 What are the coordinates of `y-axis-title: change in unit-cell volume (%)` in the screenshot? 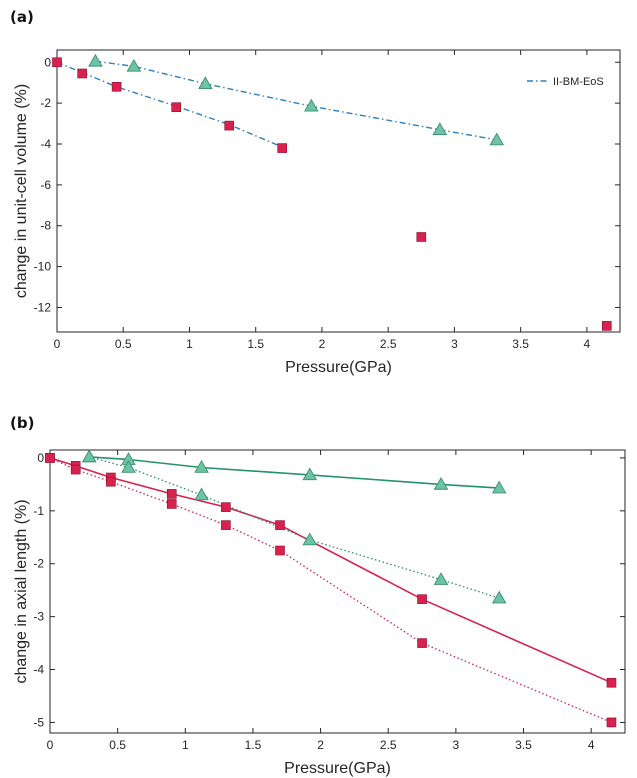 It's located at (21, 191).